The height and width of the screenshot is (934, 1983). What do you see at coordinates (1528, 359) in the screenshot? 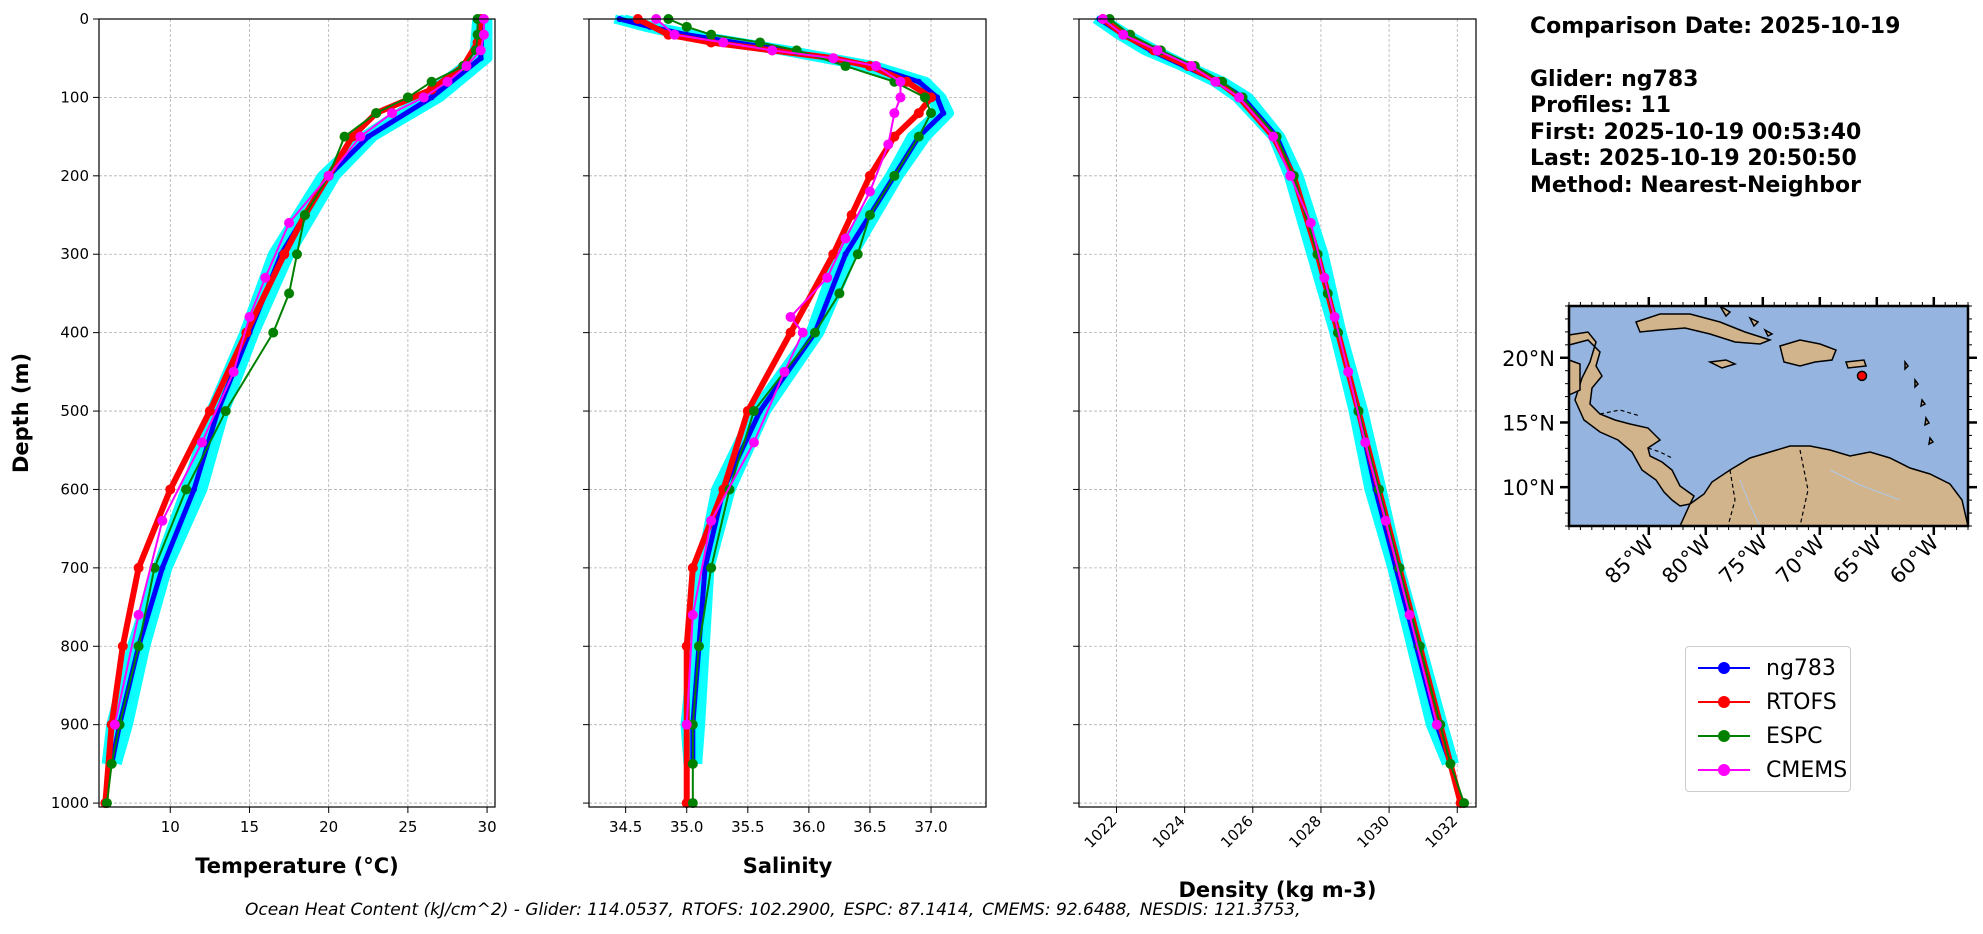
I see `map-lat-label: 20°N` at bounding box center [1528, 359].